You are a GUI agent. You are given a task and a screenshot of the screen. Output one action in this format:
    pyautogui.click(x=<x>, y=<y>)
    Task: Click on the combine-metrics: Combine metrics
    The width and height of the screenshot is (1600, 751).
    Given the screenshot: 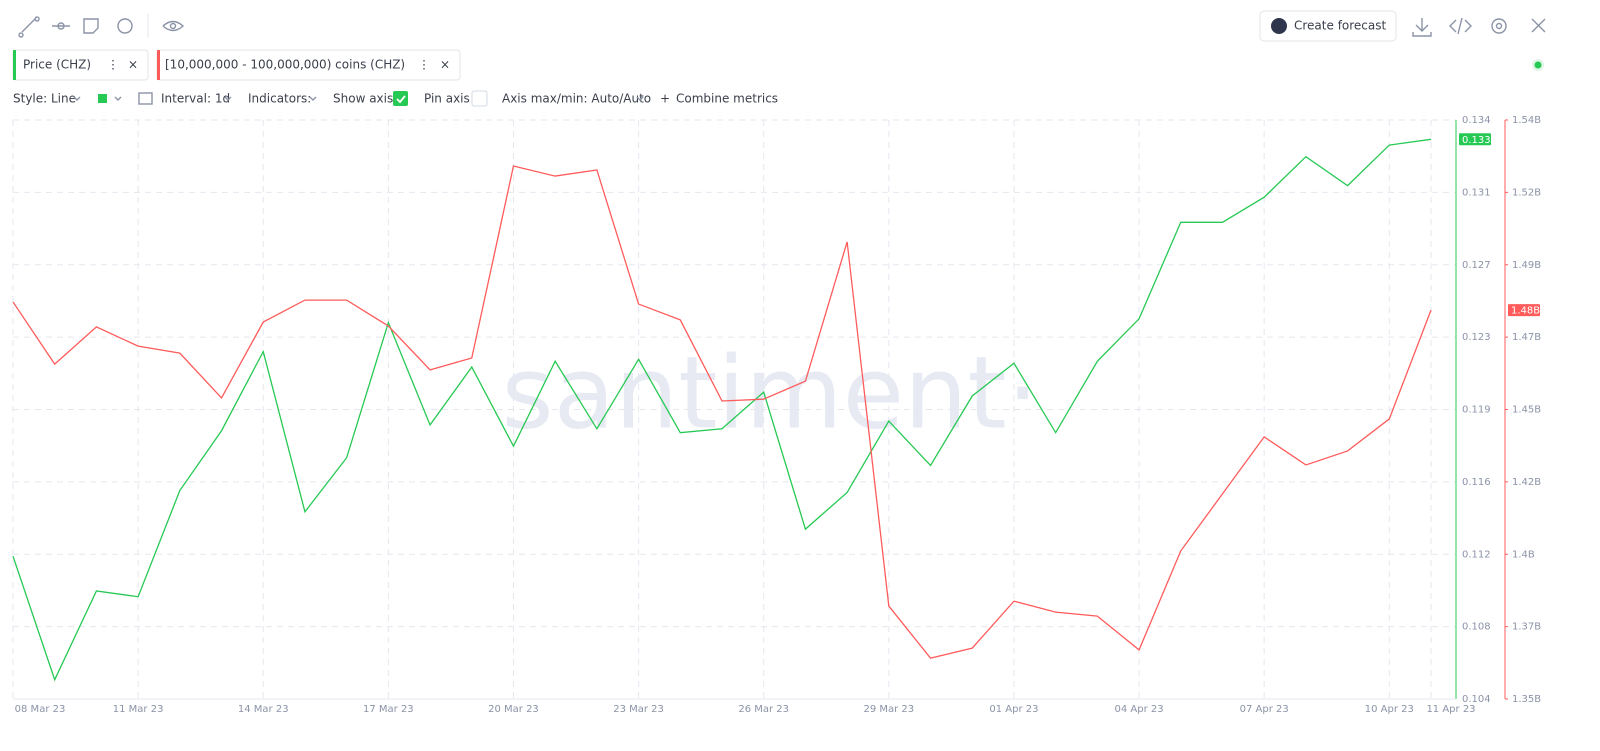 What is the action you would take?
    pyautogui.click(x=727, y=99)
    